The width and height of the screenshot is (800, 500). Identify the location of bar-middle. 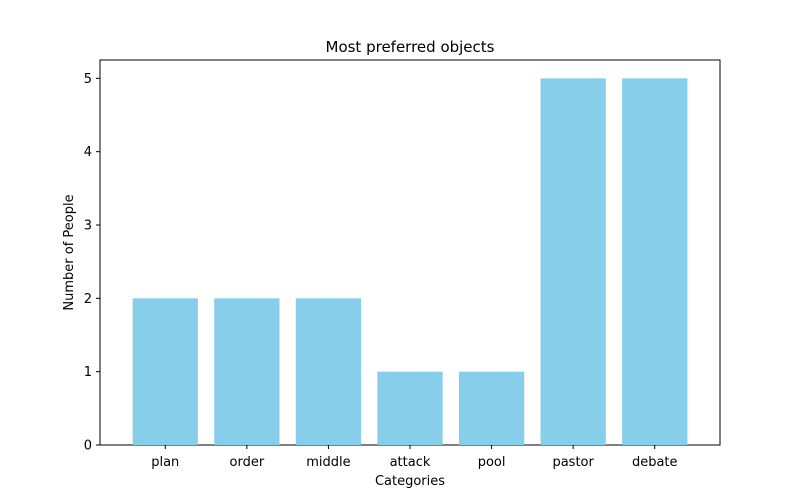
(328, 371).